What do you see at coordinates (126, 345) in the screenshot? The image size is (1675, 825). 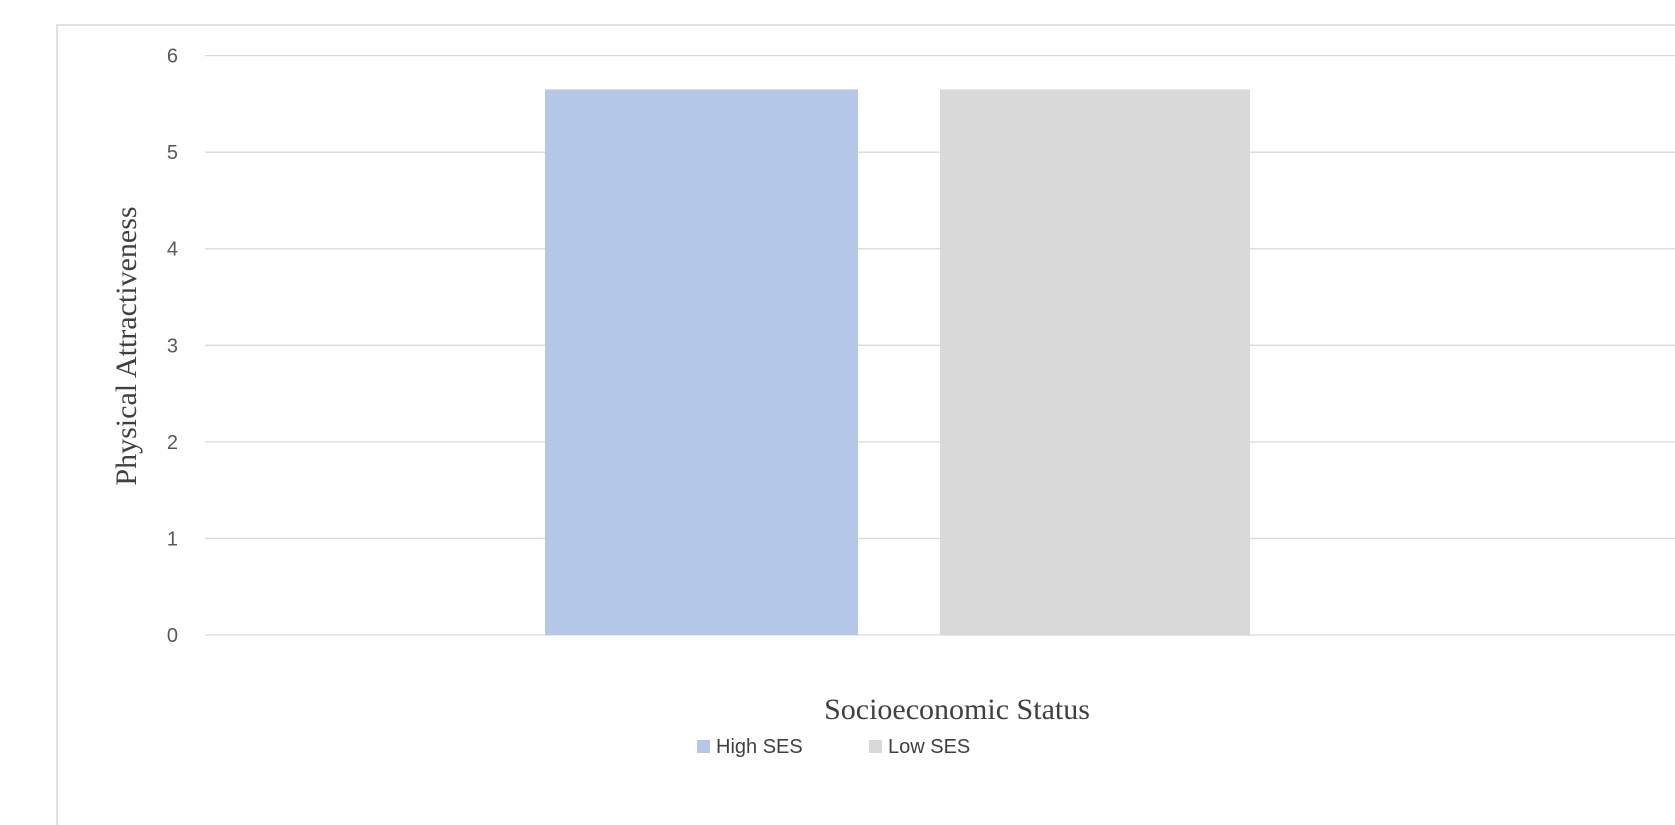 I see `y-axis-title: Physical Attractiveness` at bounding box center [126, 345].